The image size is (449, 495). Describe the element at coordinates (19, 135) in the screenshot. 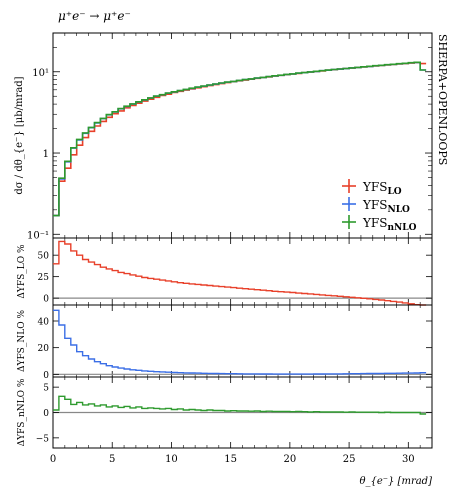

I see `main-y-axis-label: dσ / dθ_{e⁻} [μb/mrad]` at that location.